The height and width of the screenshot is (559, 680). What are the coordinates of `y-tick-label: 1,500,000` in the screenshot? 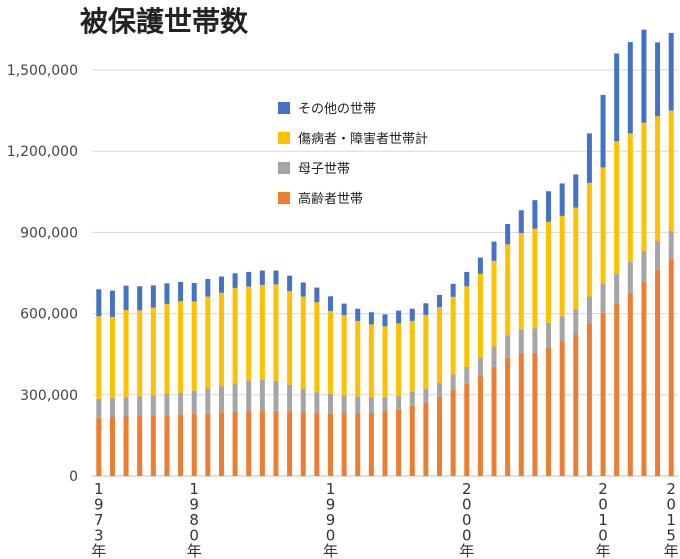 It's located at (42, 71).